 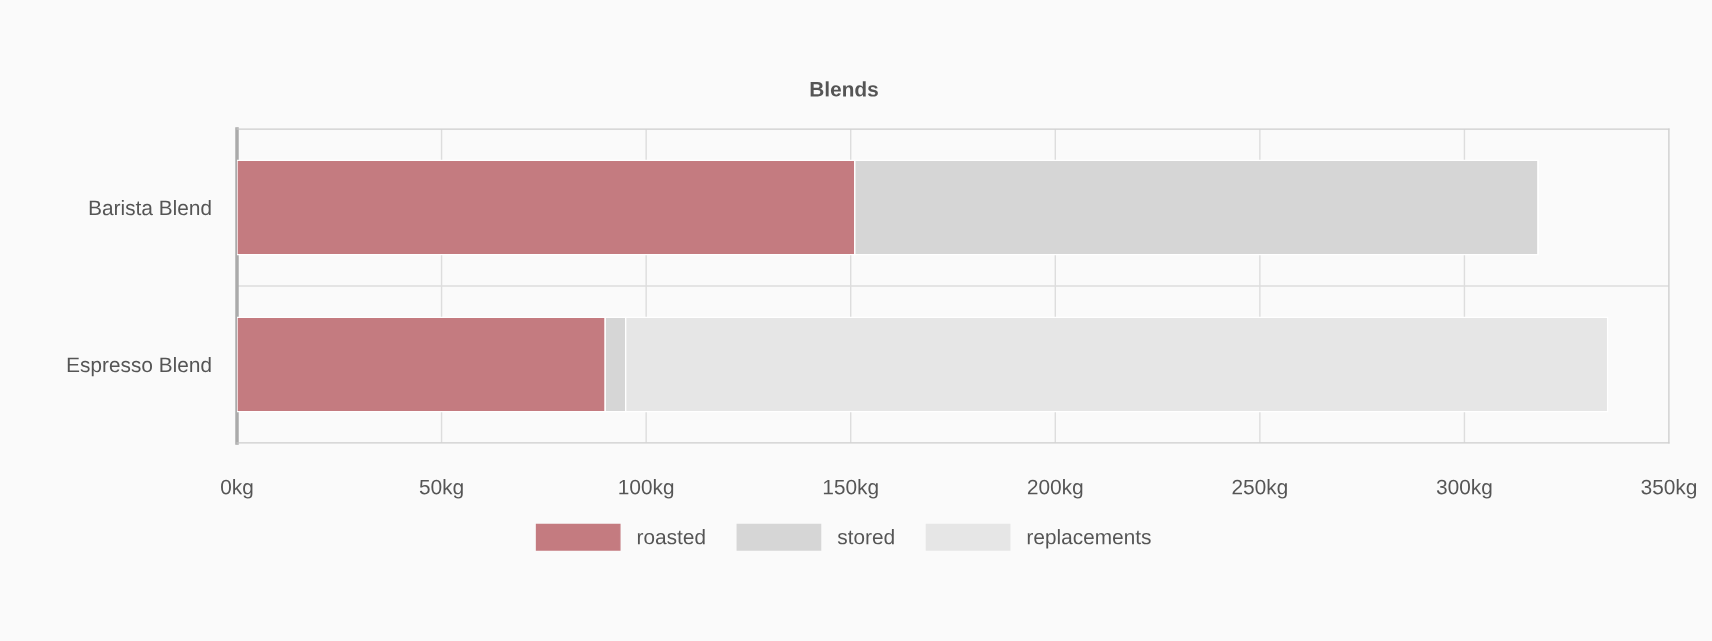 What do you see at coordinates (1259, 489) in the screenshot?
I see `x-tick-label: 250kg` at bounding box center [1259, 489].